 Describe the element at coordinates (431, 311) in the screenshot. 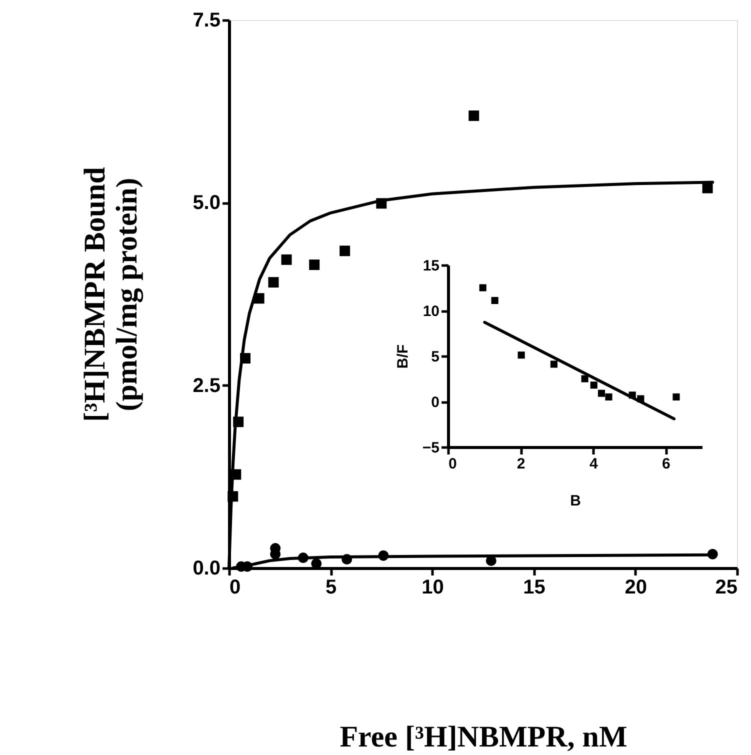

I see `y-tick-label: 10` at that location.